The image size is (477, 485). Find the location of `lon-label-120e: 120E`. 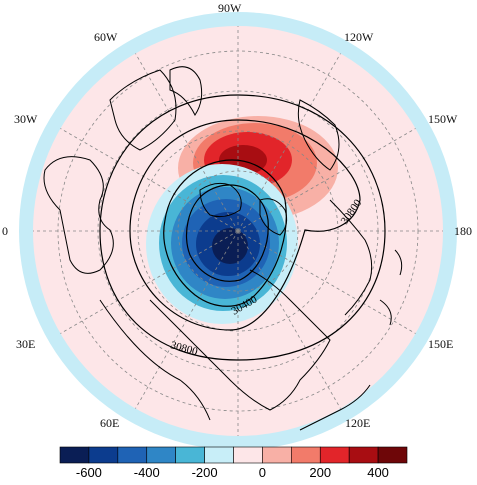

lon-label-120e: 120E is located at coordinates (358, 423).